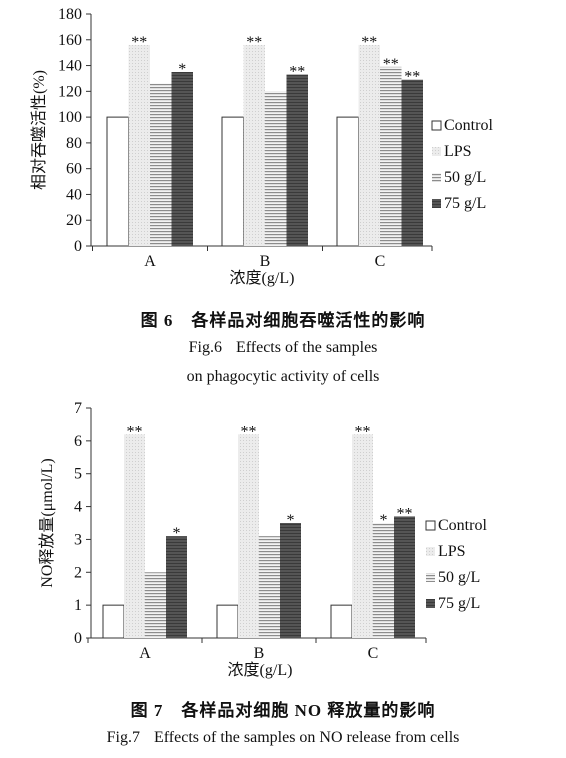 This screenshot has width=566, height=758. Describe the element at coordinates (70, 66) in the screenshot. I see `y-tick-label: 140` at that location.